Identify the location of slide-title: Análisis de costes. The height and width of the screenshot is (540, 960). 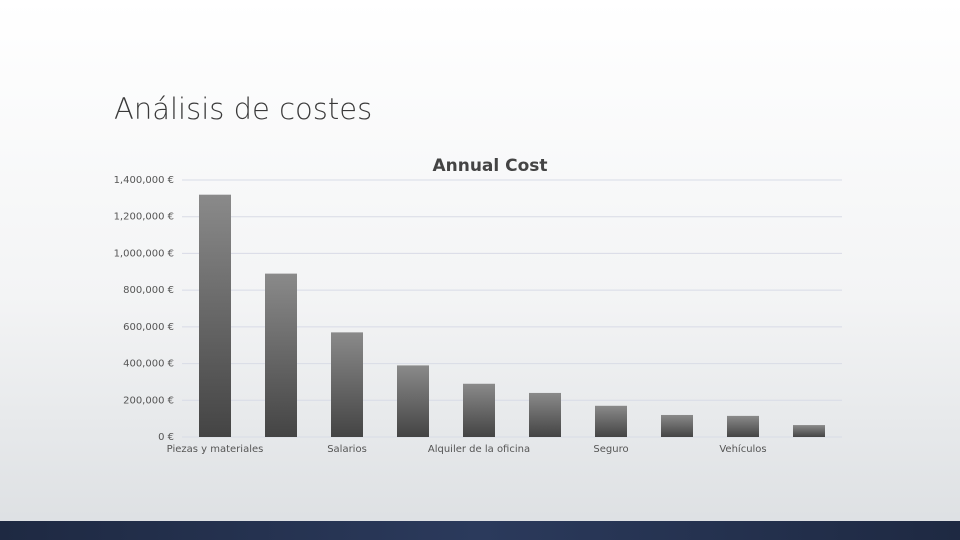
(243, 109).